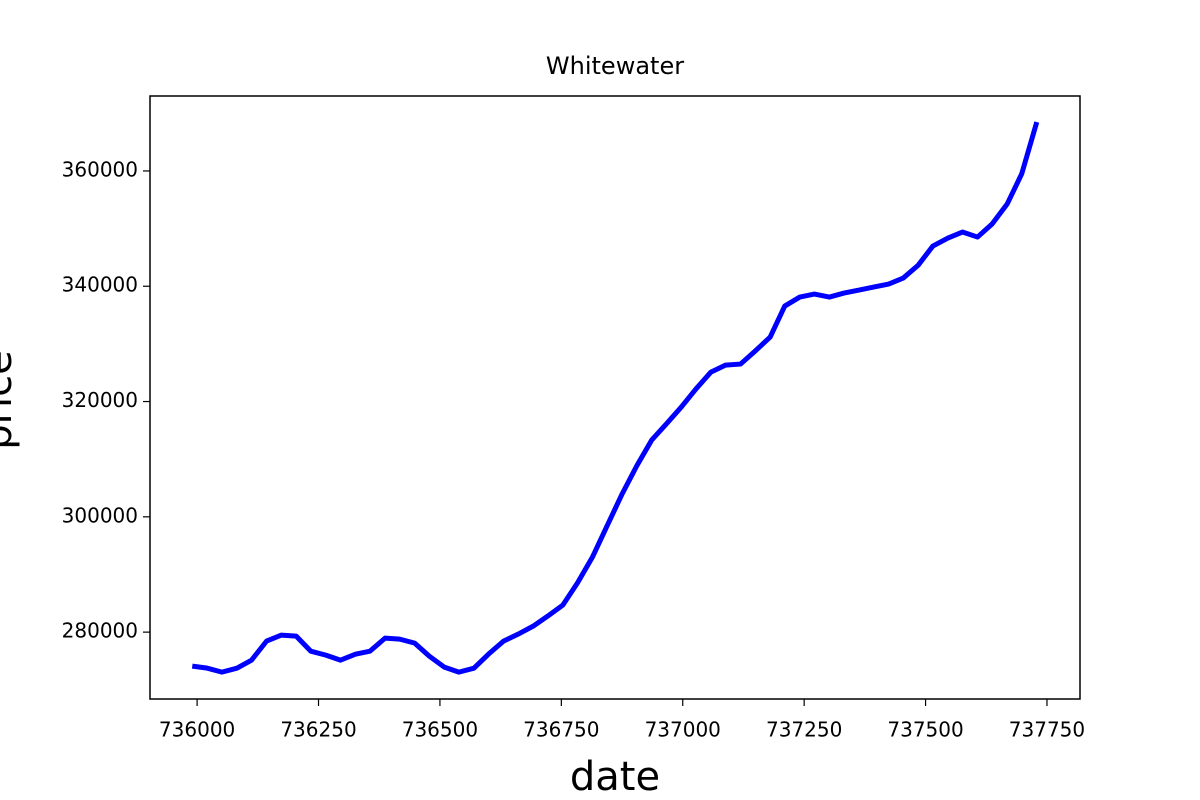  What do you see at coordinates (100, 515) in the screenshot?
I see `y-tick-label: 300000` at bounding box center [100, 515].